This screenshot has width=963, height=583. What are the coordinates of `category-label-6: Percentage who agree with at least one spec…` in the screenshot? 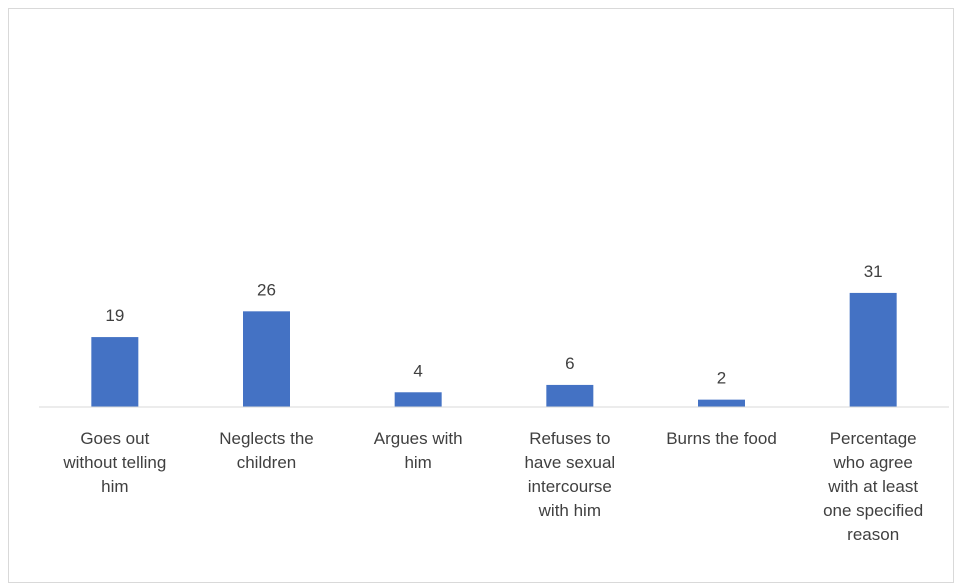 It's located at (873, 486).